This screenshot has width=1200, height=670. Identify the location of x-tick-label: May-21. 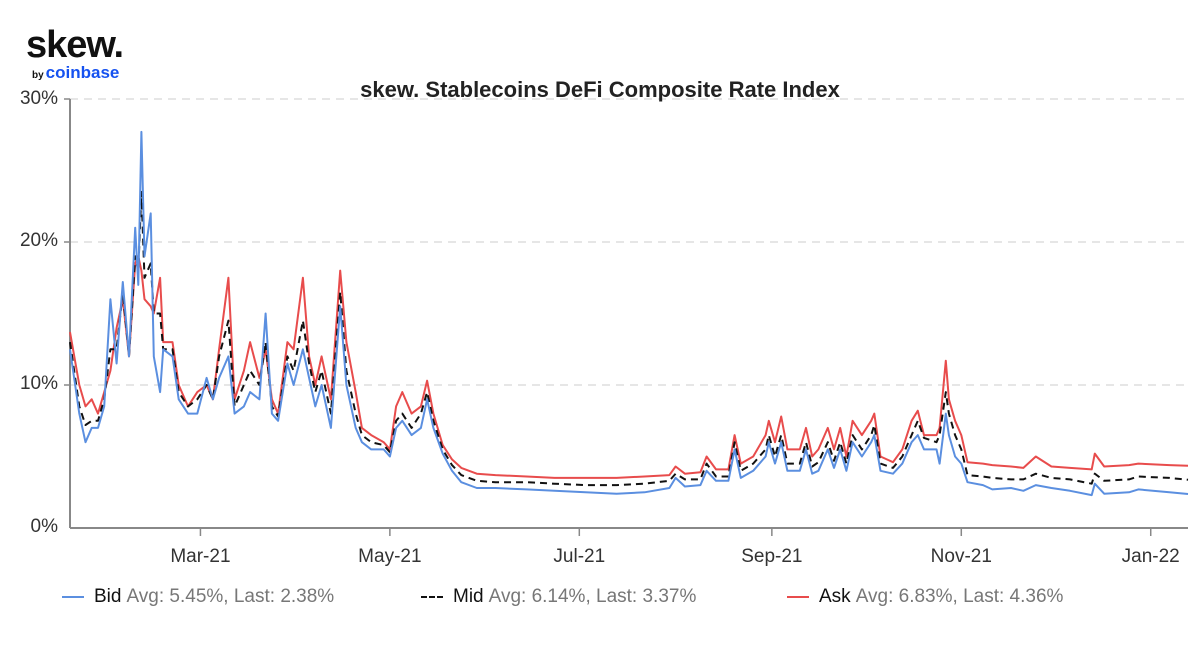
(390, 556).